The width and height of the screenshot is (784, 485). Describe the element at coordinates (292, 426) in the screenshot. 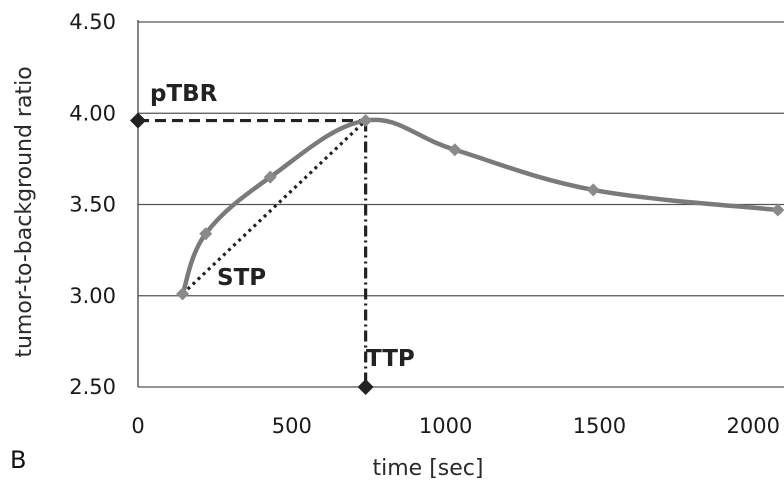

I see `x-tick-label: 500` at that location.